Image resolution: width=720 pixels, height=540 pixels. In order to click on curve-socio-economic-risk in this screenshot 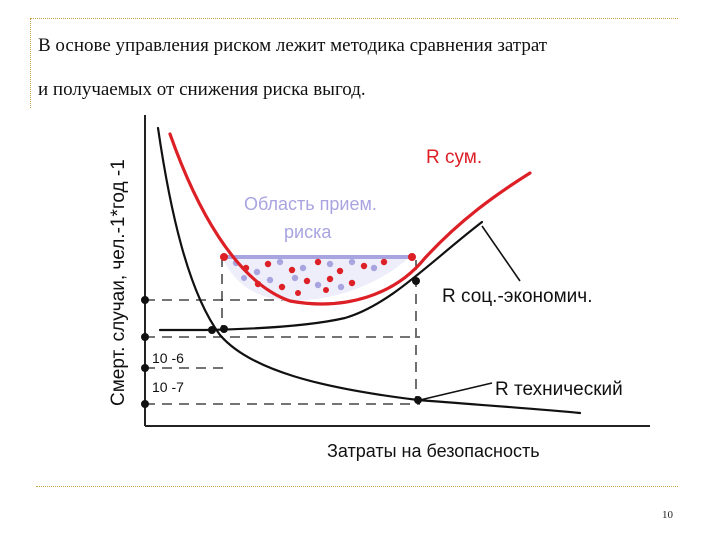, I will do `click(321, 276)`.